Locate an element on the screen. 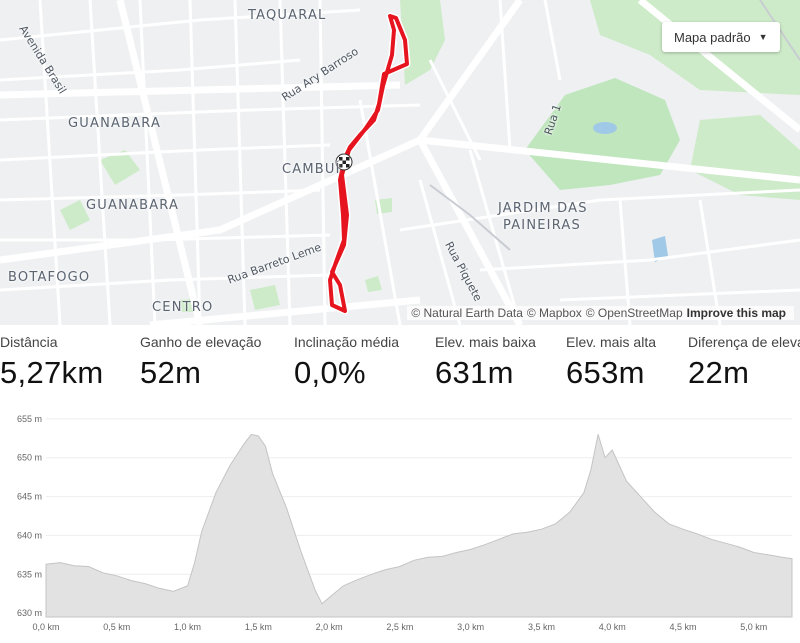 Image resolution: width=800 pixels, height=643 pixels. x-tick-label: 4,5 km is located at coordinates (682, 627).